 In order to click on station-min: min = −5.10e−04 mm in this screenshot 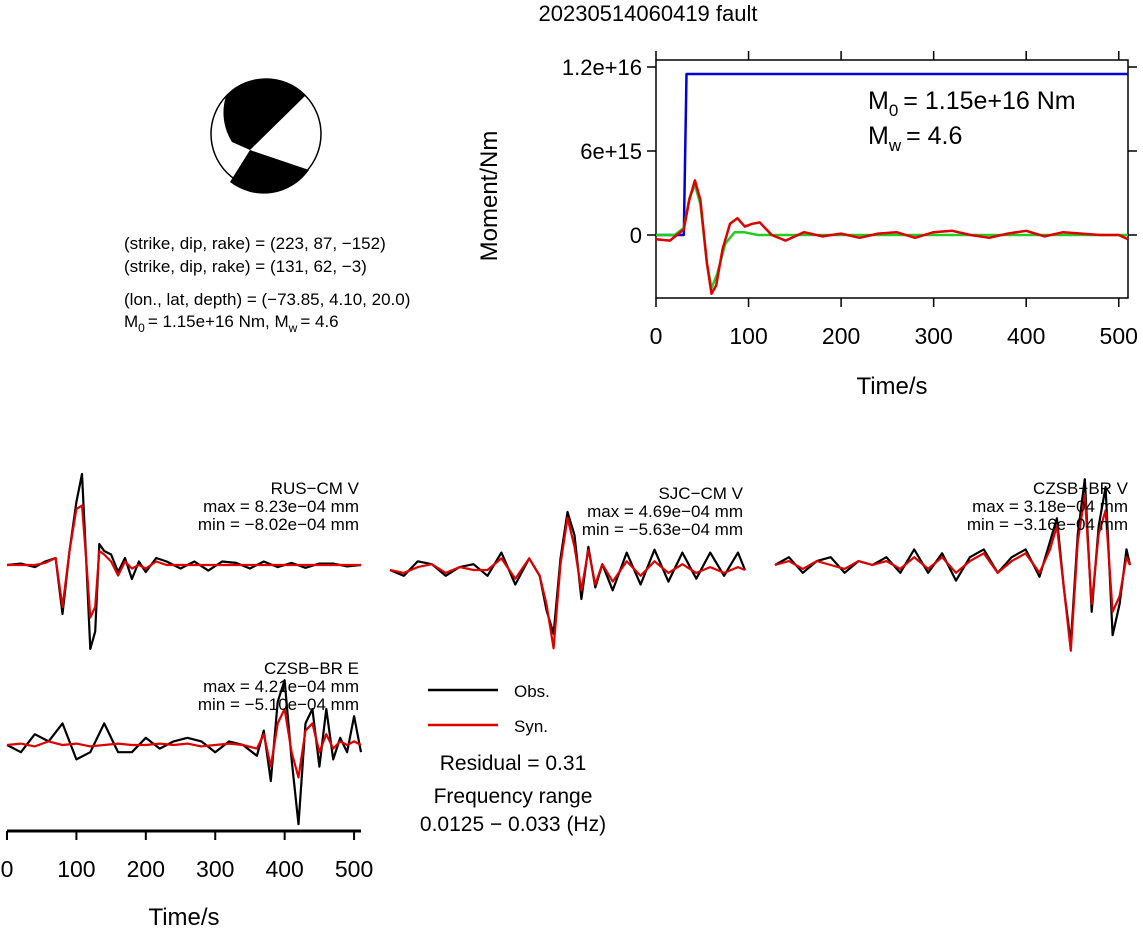, I will do `click(278, 704)`.